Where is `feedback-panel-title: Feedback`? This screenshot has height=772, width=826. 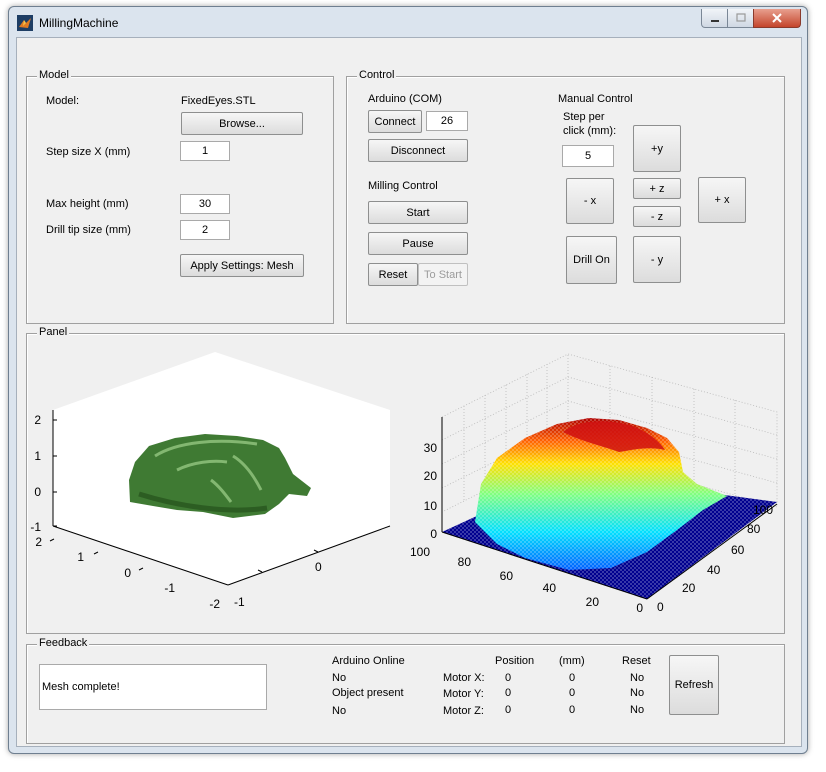
feedback-panel-title: Feedback is located at coordinates (63, 643).